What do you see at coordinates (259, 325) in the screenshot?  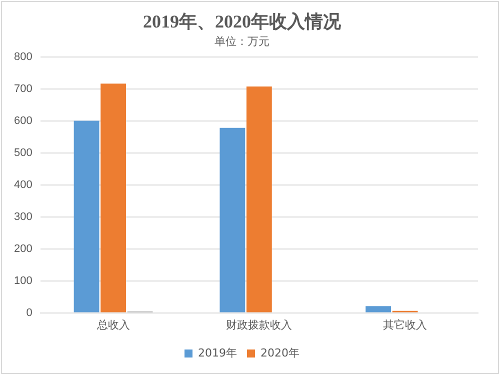 I see `x-tick-label: 财政拨款收入` at bounding box center [259, 325].